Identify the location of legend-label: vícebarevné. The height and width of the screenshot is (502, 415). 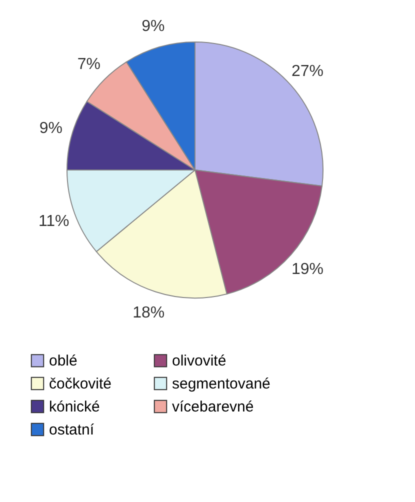
(213, 407).